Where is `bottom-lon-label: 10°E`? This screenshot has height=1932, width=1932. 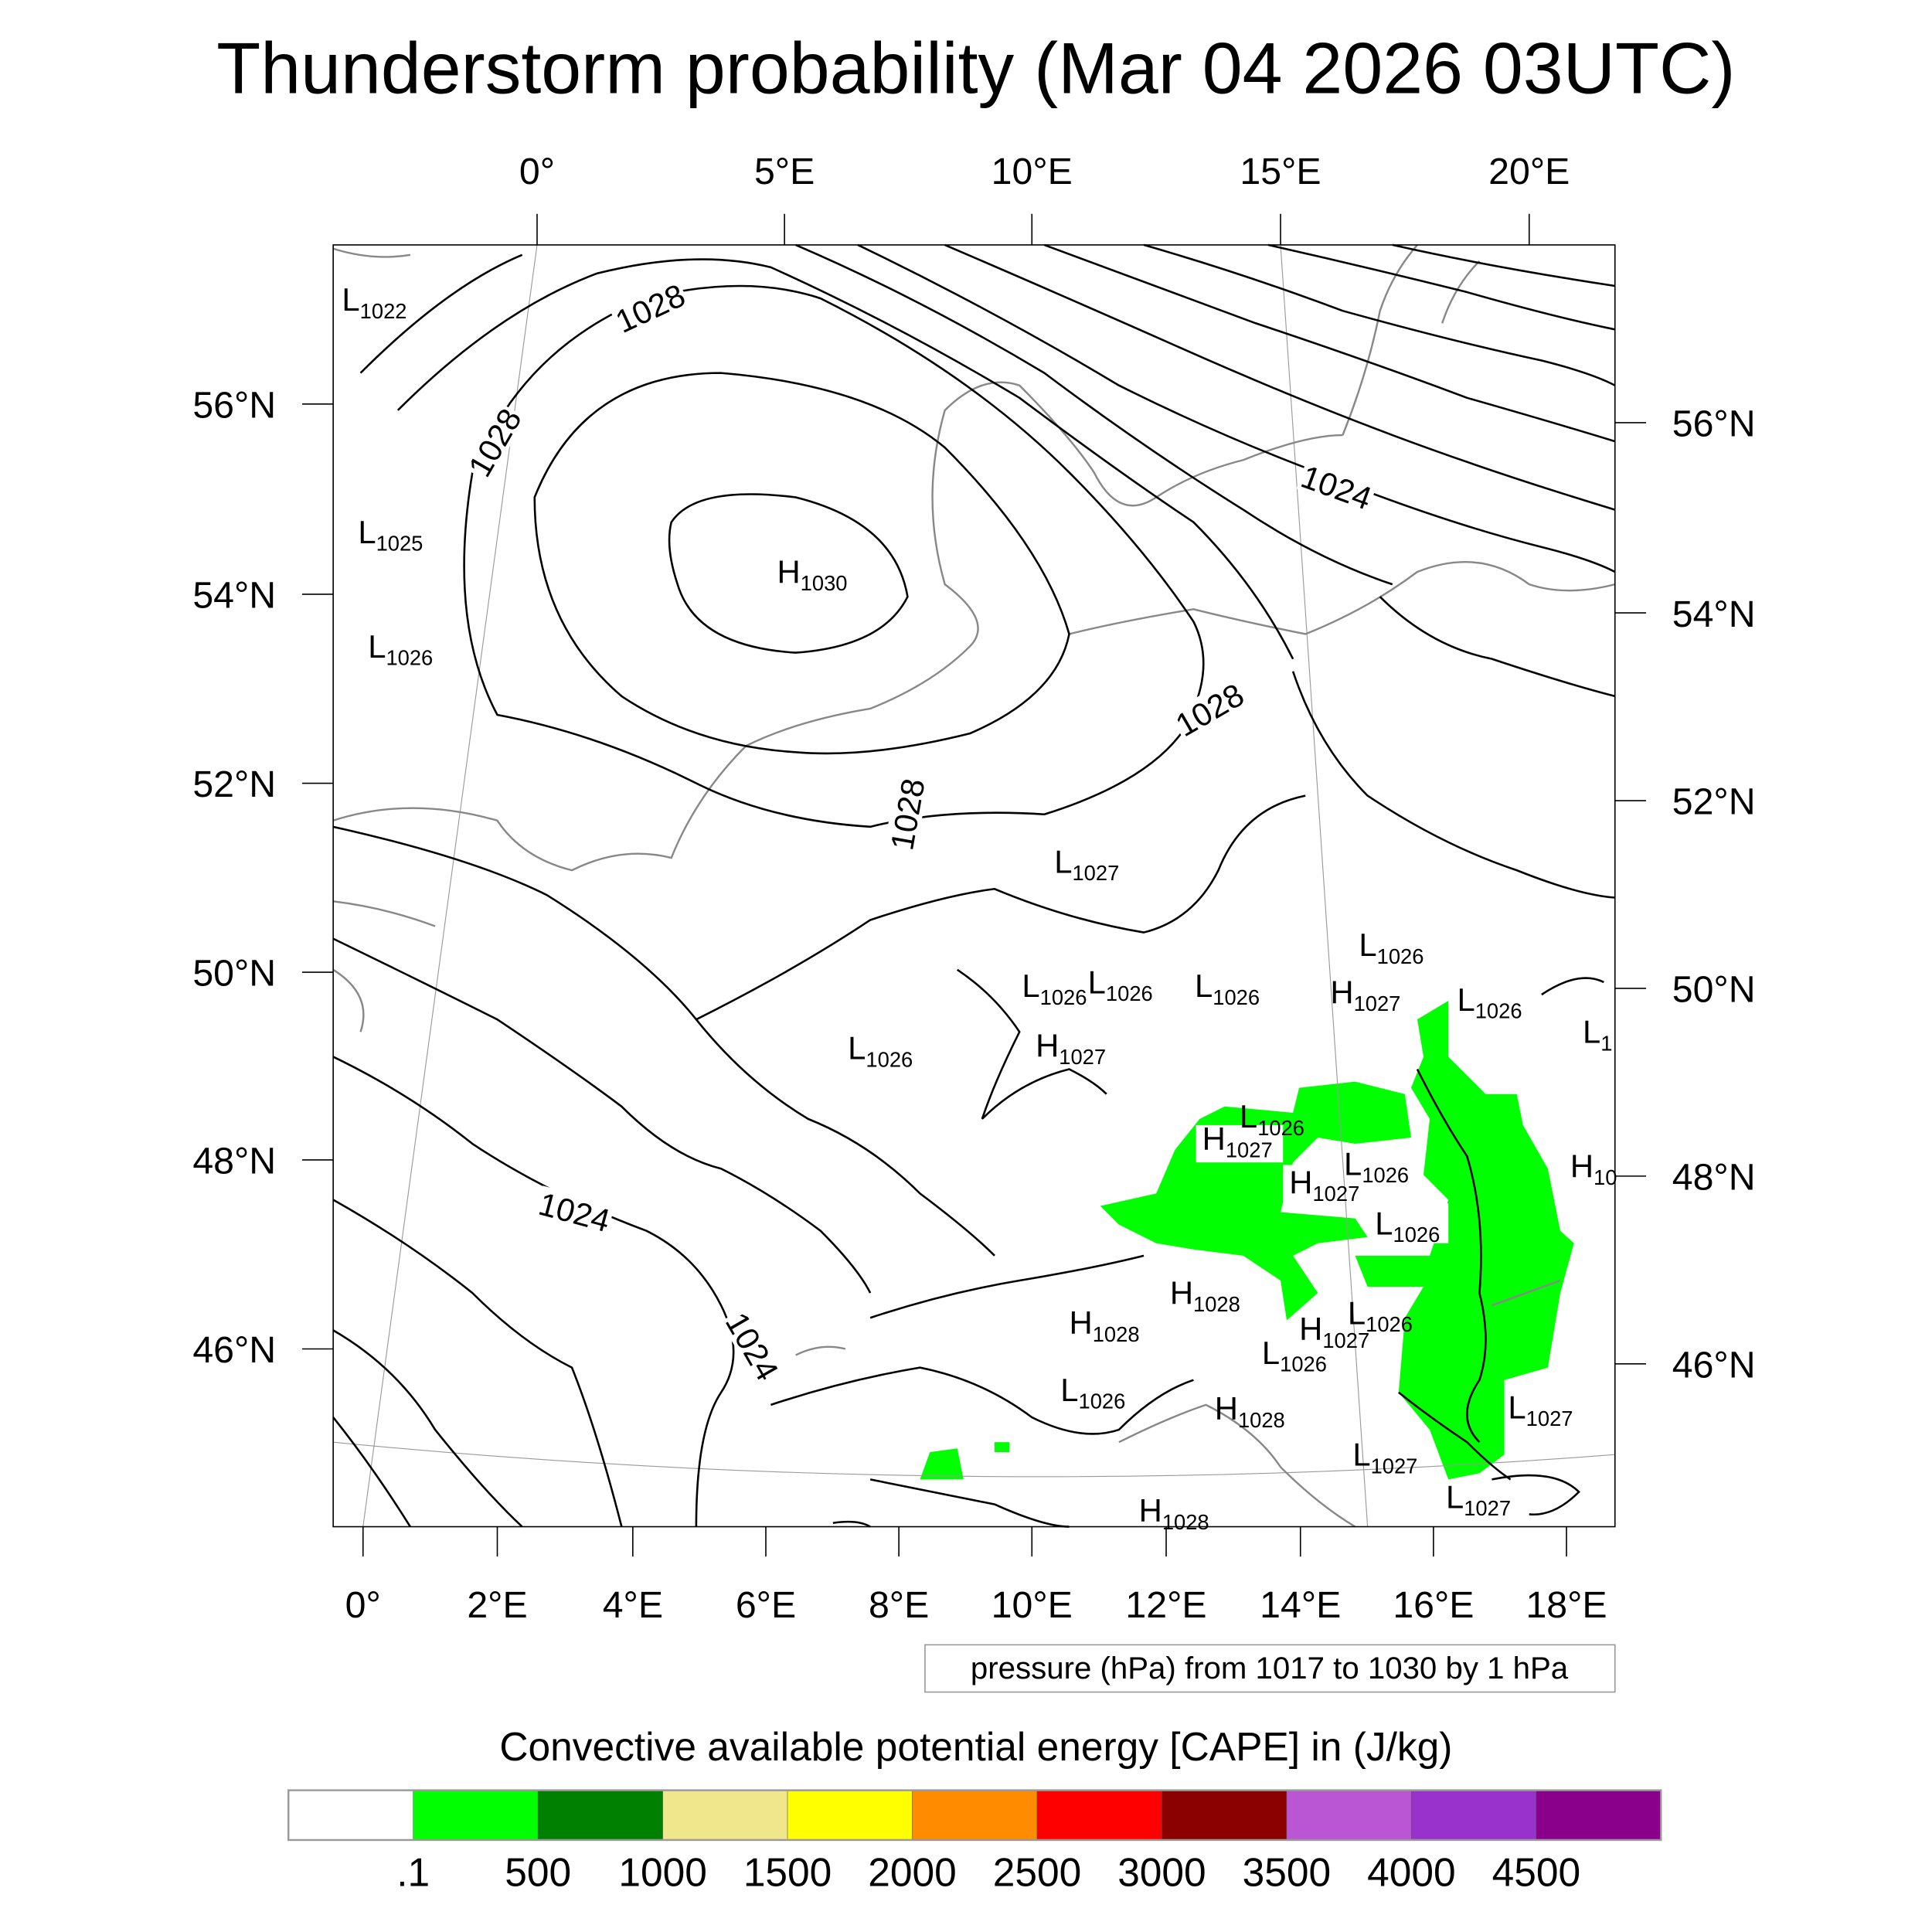
bottom-lon-label: 10°E is located at coordinates (1033, 1605).